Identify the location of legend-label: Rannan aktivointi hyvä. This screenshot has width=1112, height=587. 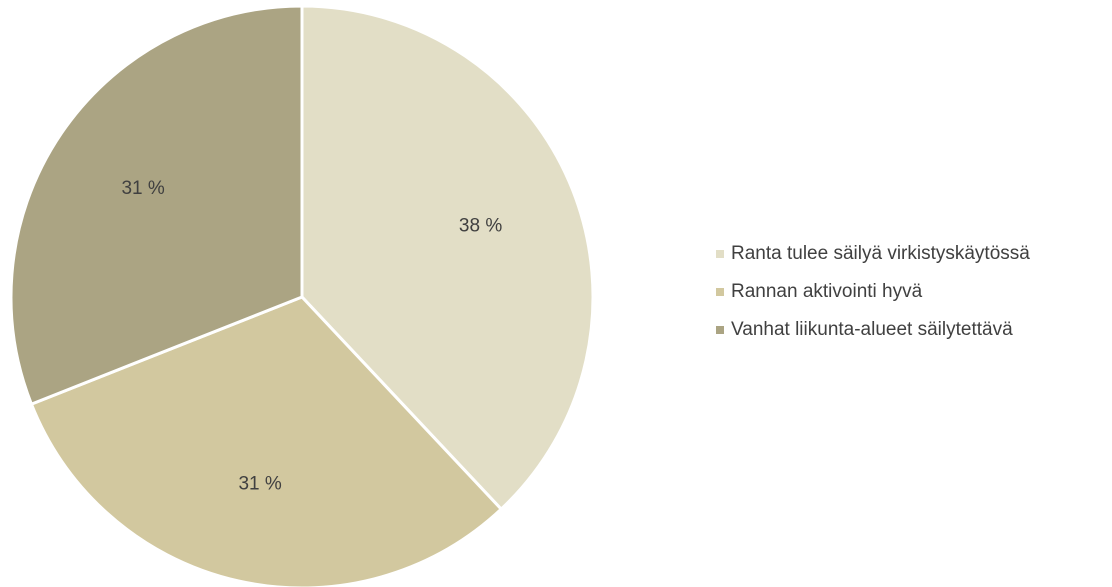
(827, 291).